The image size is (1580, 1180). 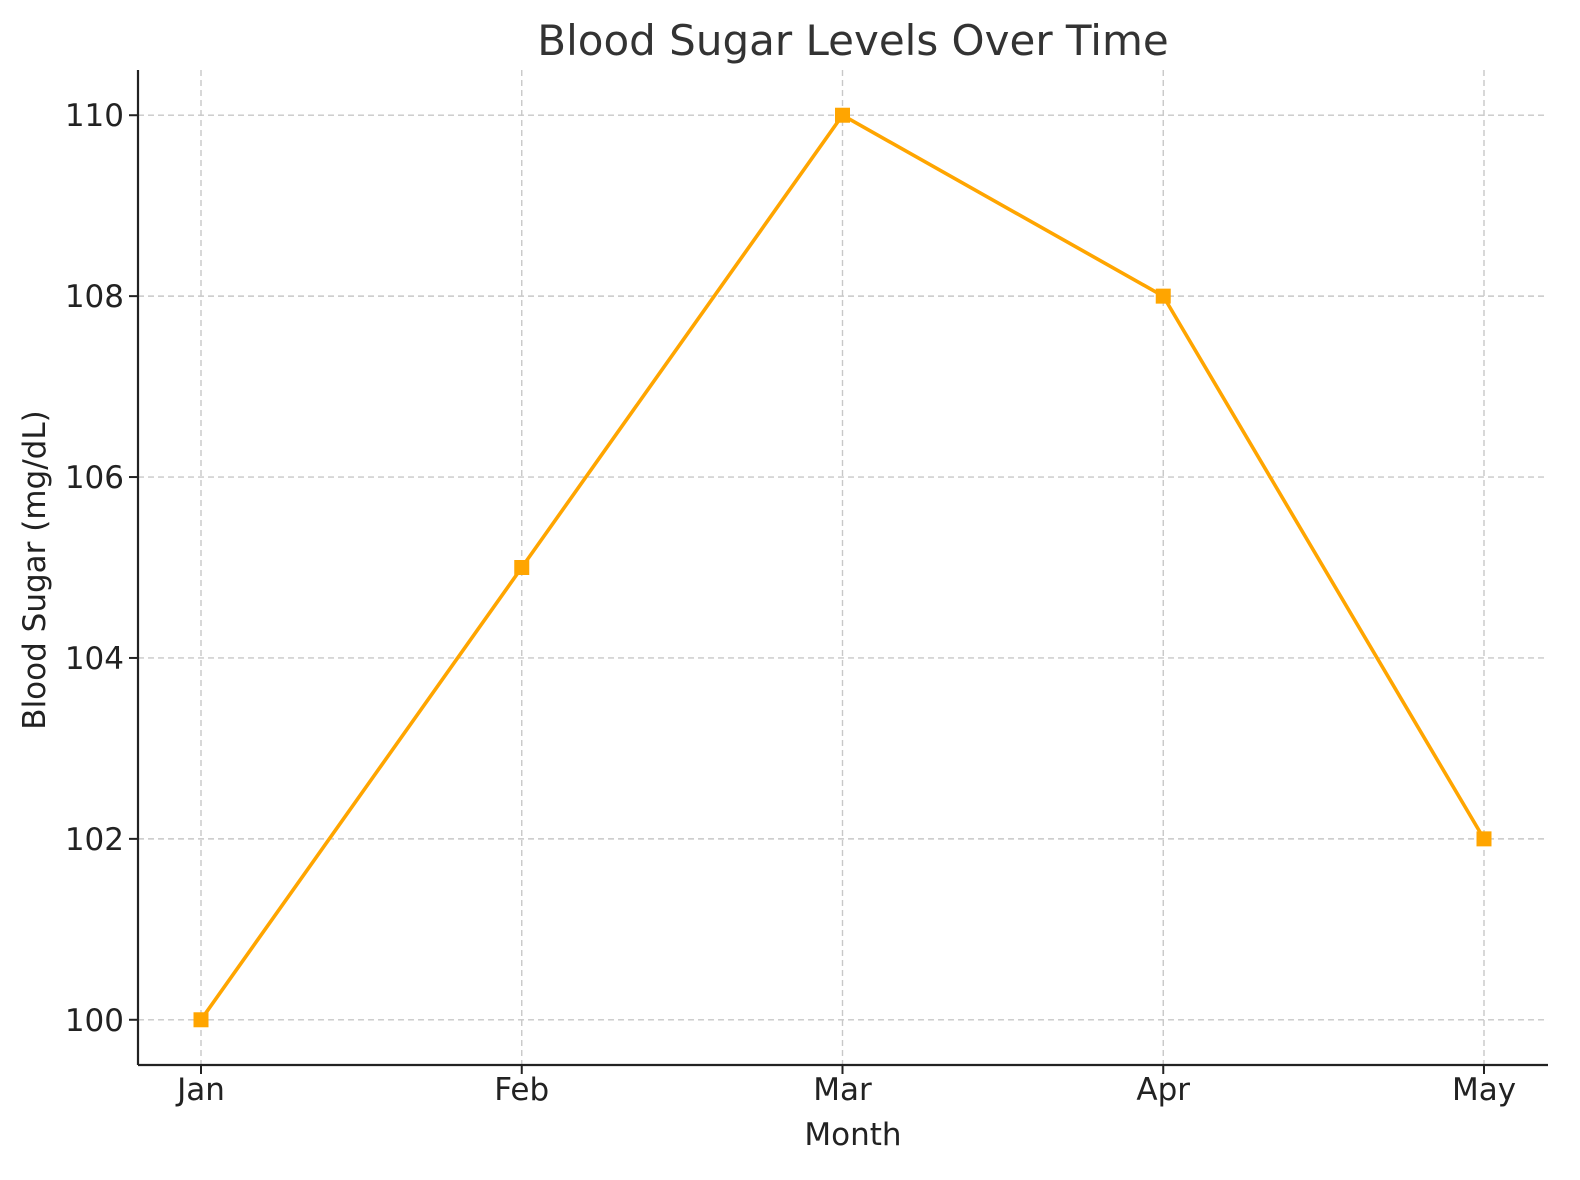 I want to click on y-axis-label: Blood Sugar (mg/dL), so click(x=35, y=569).